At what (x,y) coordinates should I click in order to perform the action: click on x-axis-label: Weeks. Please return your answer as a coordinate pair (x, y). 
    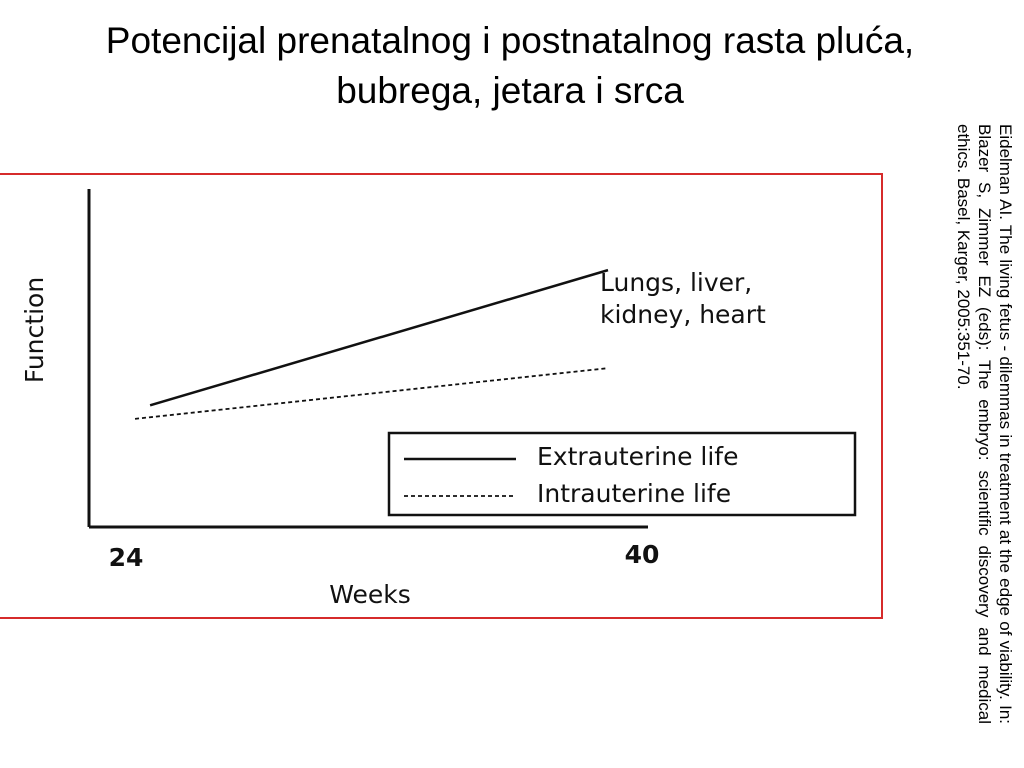
    Looking at the image, I should click on (370, 594).